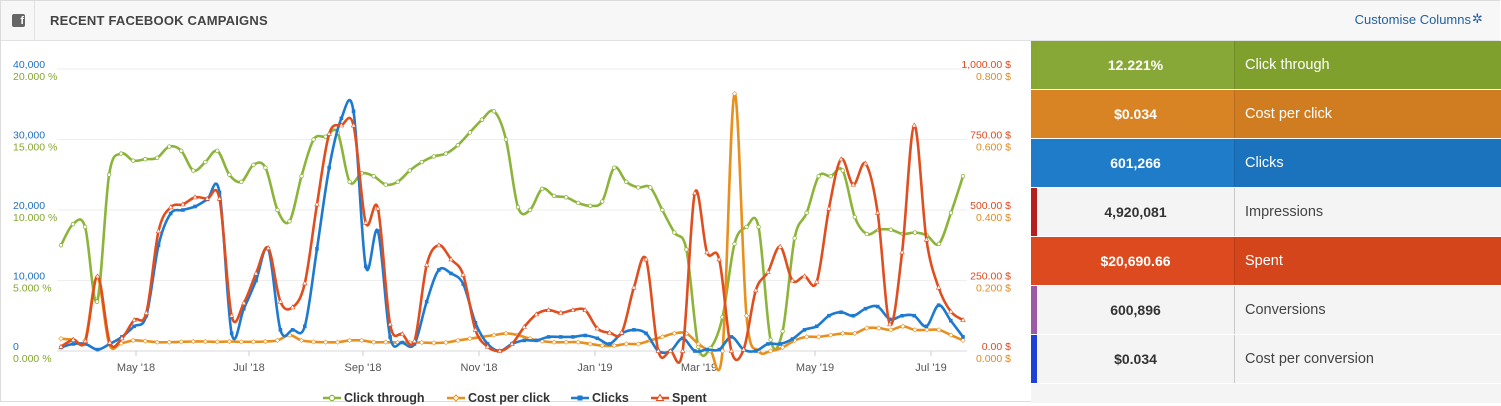  I want to click on legend-item-clicks: Clicks, so click(600, 398).